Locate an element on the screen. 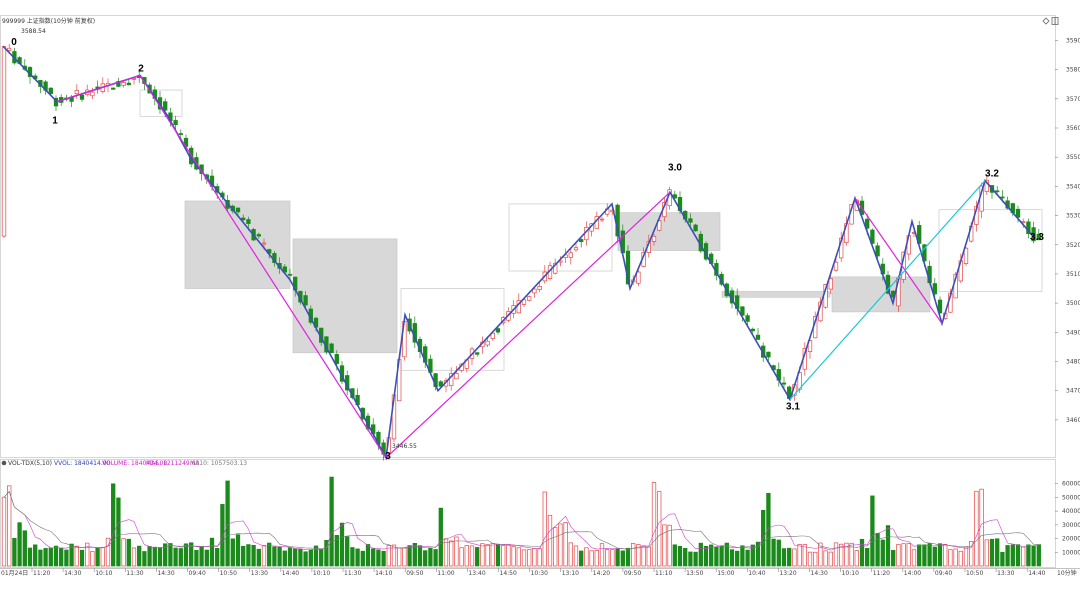 The width and height of the screenshot is (1080, 608). time-tick-label: 10:50 is located at coordinates (974, 573).